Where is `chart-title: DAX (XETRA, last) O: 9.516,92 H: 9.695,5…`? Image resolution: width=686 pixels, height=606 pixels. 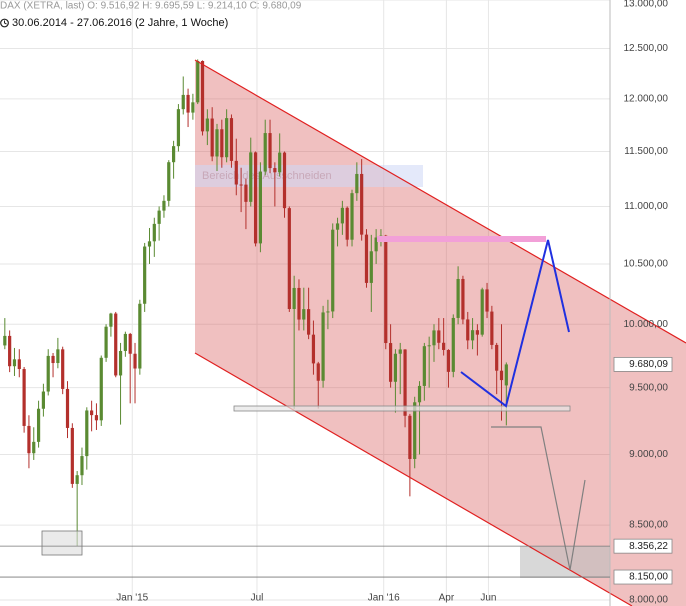 chart-title: DAX (XETRA, last) O: 9.516,92 H: 9.695,5… is located at coordinates (151, 6).